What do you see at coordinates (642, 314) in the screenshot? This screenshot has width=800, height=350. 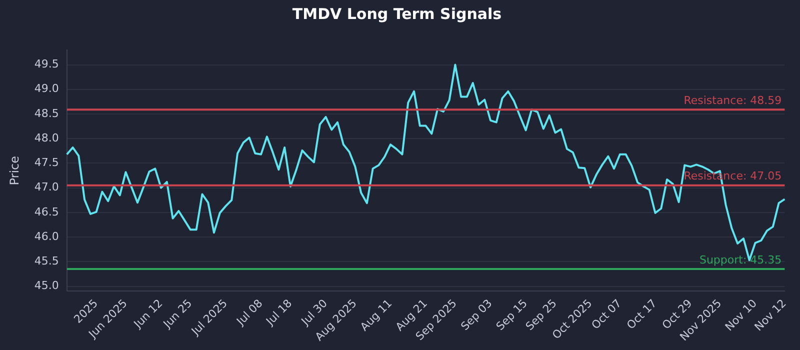 I see `x-tick-label: Oct 17` at bounding box center [642, 314].